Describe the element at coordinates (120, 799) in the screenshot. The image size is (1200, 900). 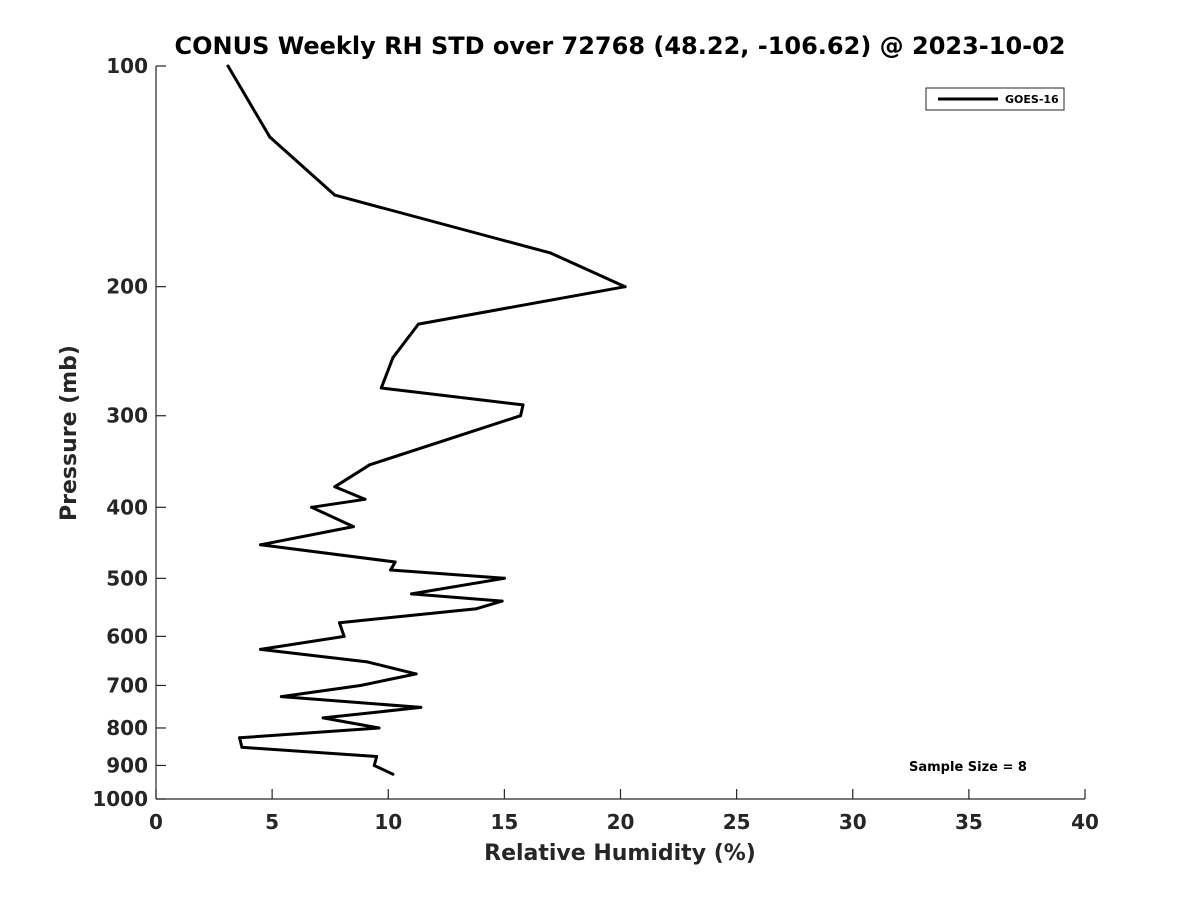
I see `y-tick-label: 1000` at that location.